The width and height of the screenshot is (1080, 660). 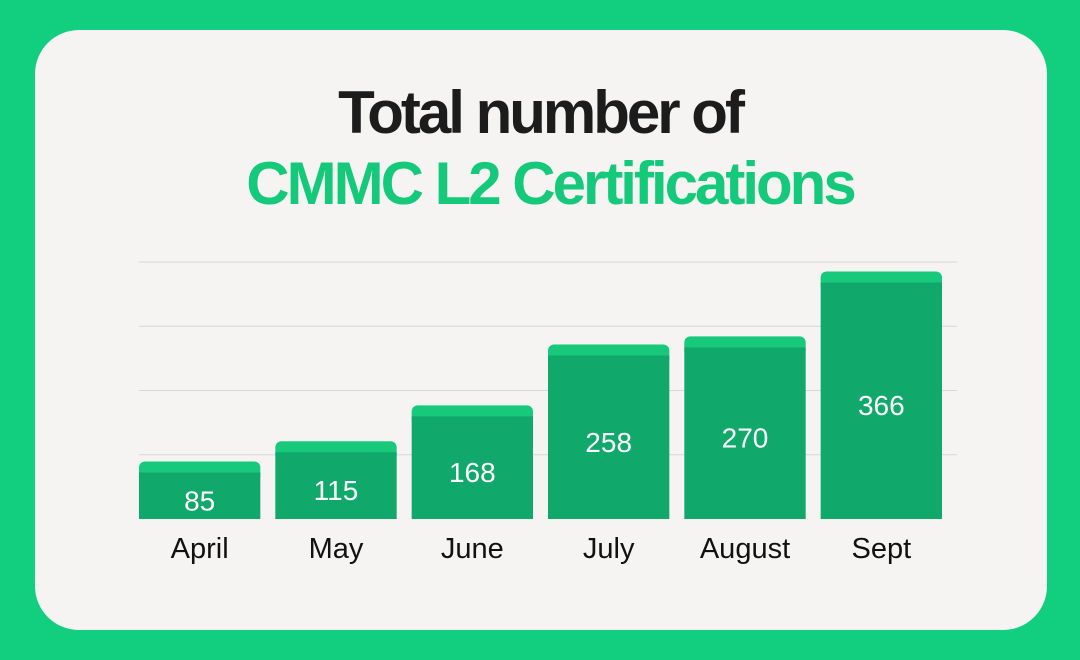 What do you see at coordinates (745, 438) in the screenshot?
I see `bar-value-label: 270` at bounding box center [745, 438].